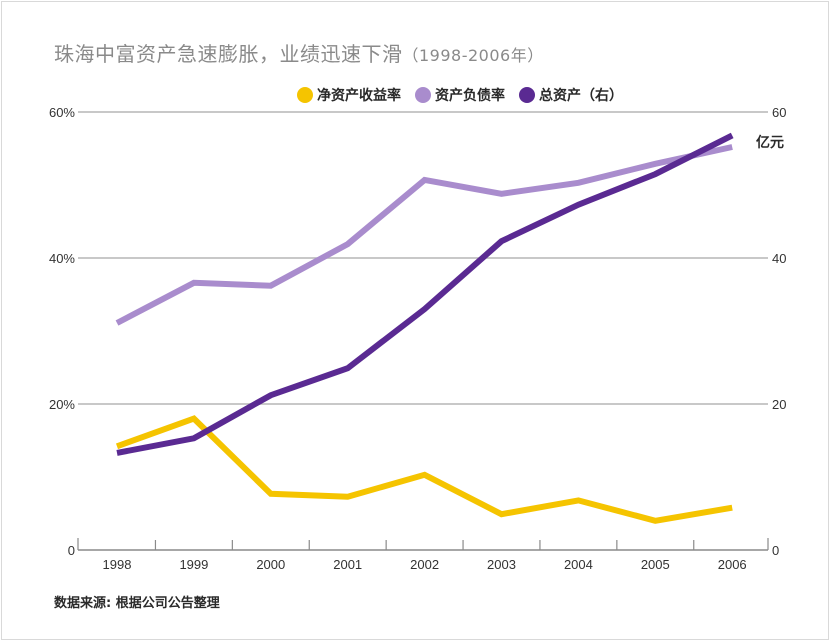 Image resolution: width=831 pixels, height=642 pixels. I want to click on y-left-tick-label: 0, so click(71, 550).